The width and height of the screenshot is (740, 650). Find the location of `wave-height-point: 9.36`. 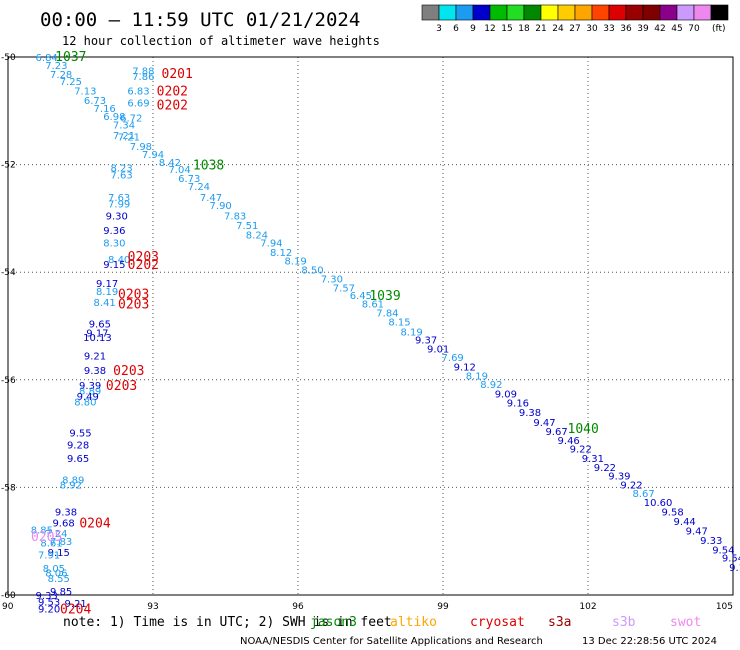

wave-height-point: 9.36 is located at coordinates (114, 231).